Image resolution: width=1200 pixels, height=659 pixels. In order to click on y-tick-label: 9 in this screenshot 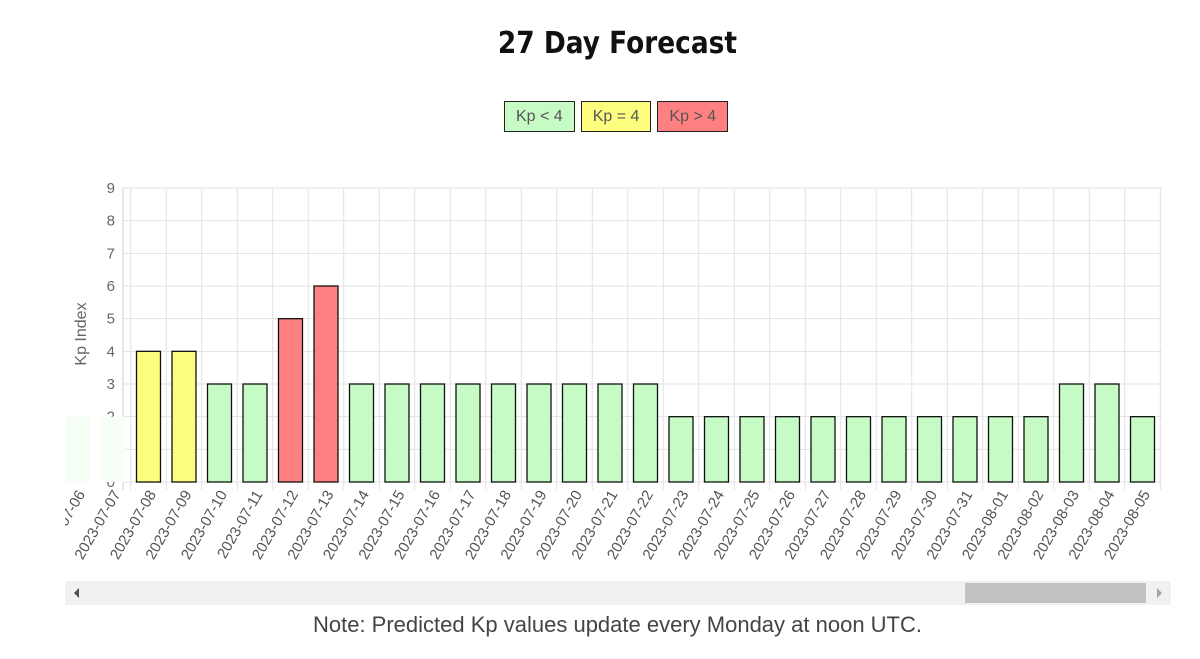, I will do `click(111, 188)`.